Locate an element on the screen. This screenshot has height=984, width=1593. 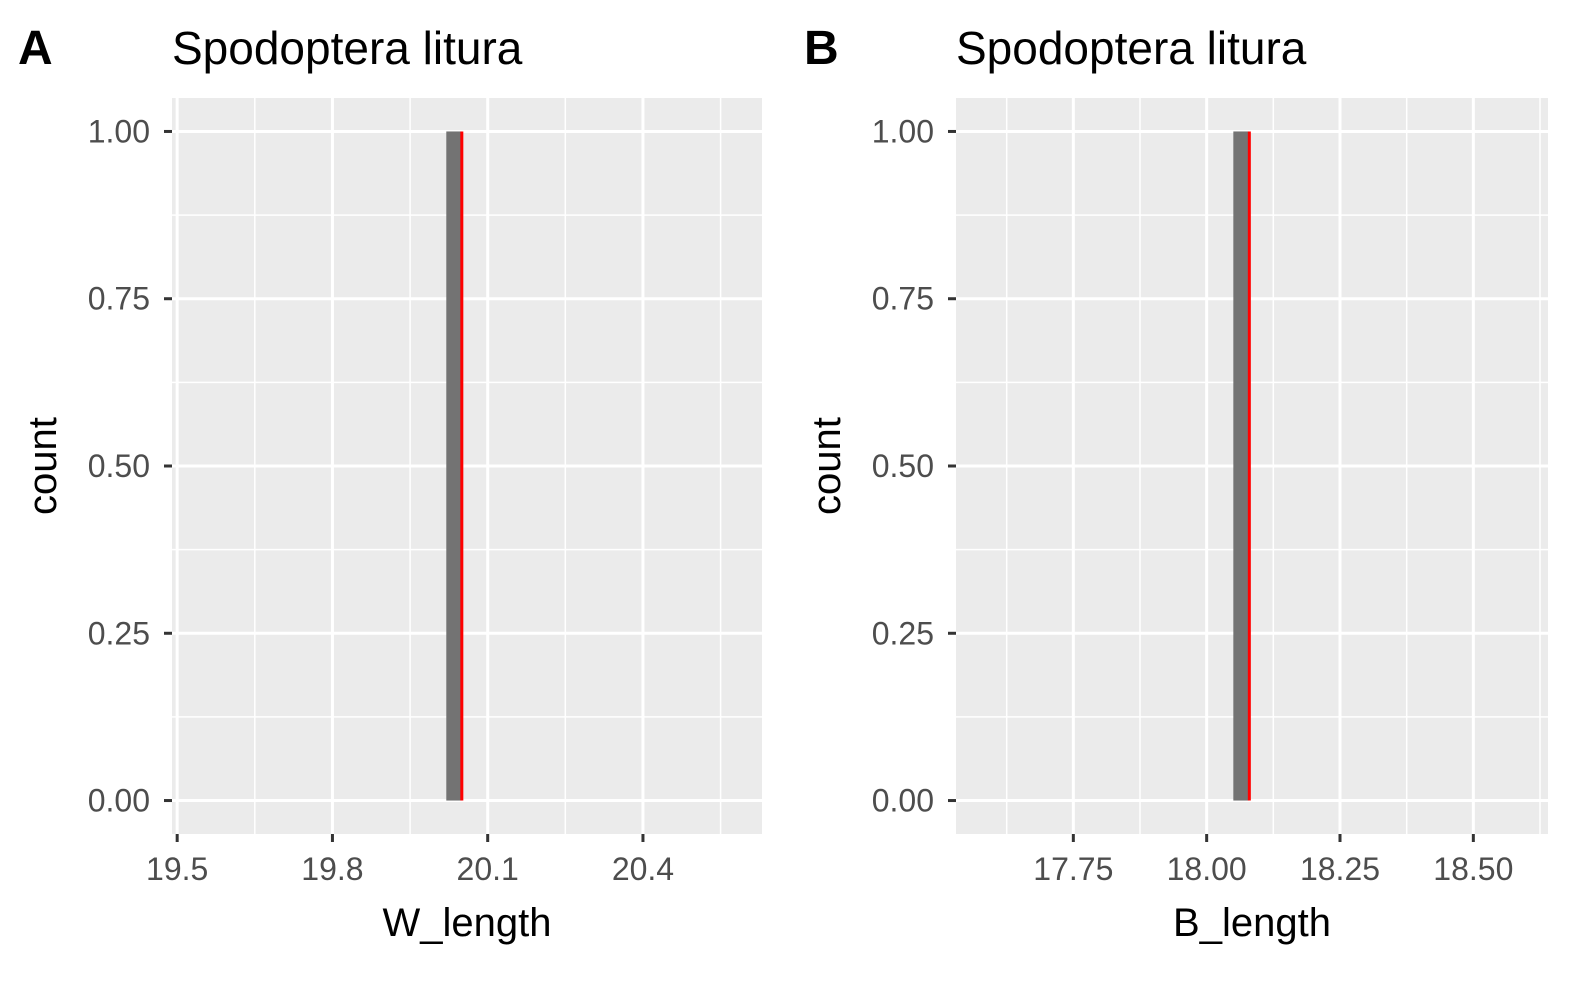
panel-a-x-axis-label: W_length is located at coordinates (467, 923).